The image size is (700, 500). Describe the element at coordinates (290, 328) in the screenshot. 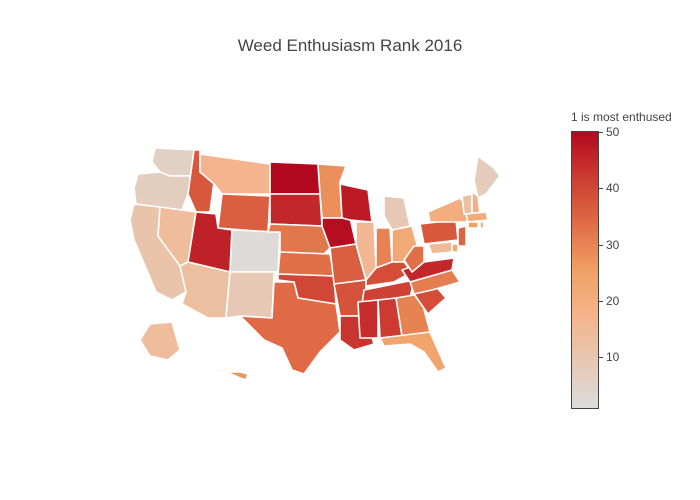

I see `state-tx` at that location.